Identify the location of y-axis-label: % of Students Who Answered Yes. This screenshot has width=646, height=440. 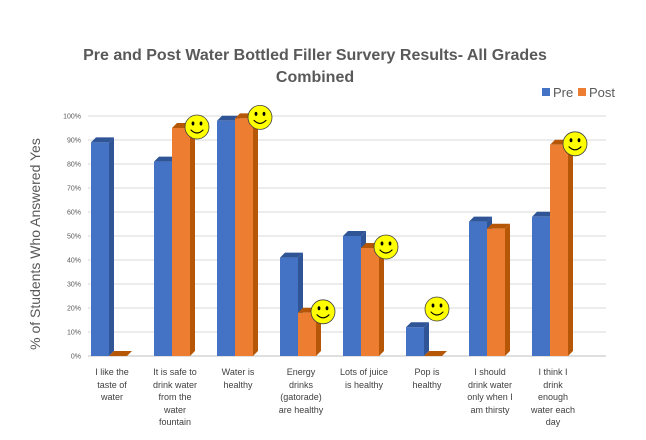
(35, 244).